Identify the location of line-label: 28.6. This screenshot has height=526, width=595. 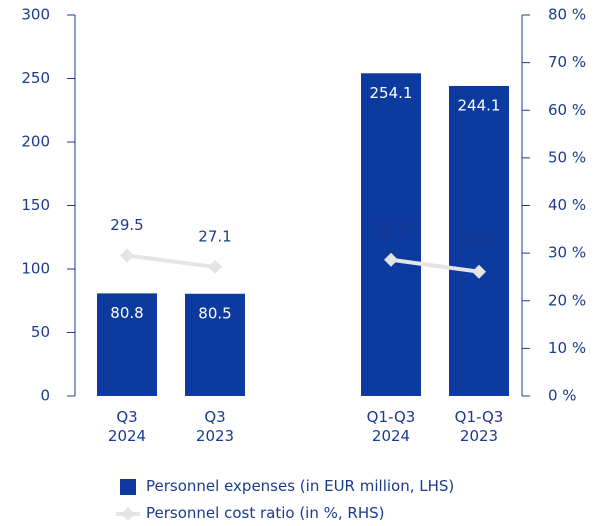
(390, 229).